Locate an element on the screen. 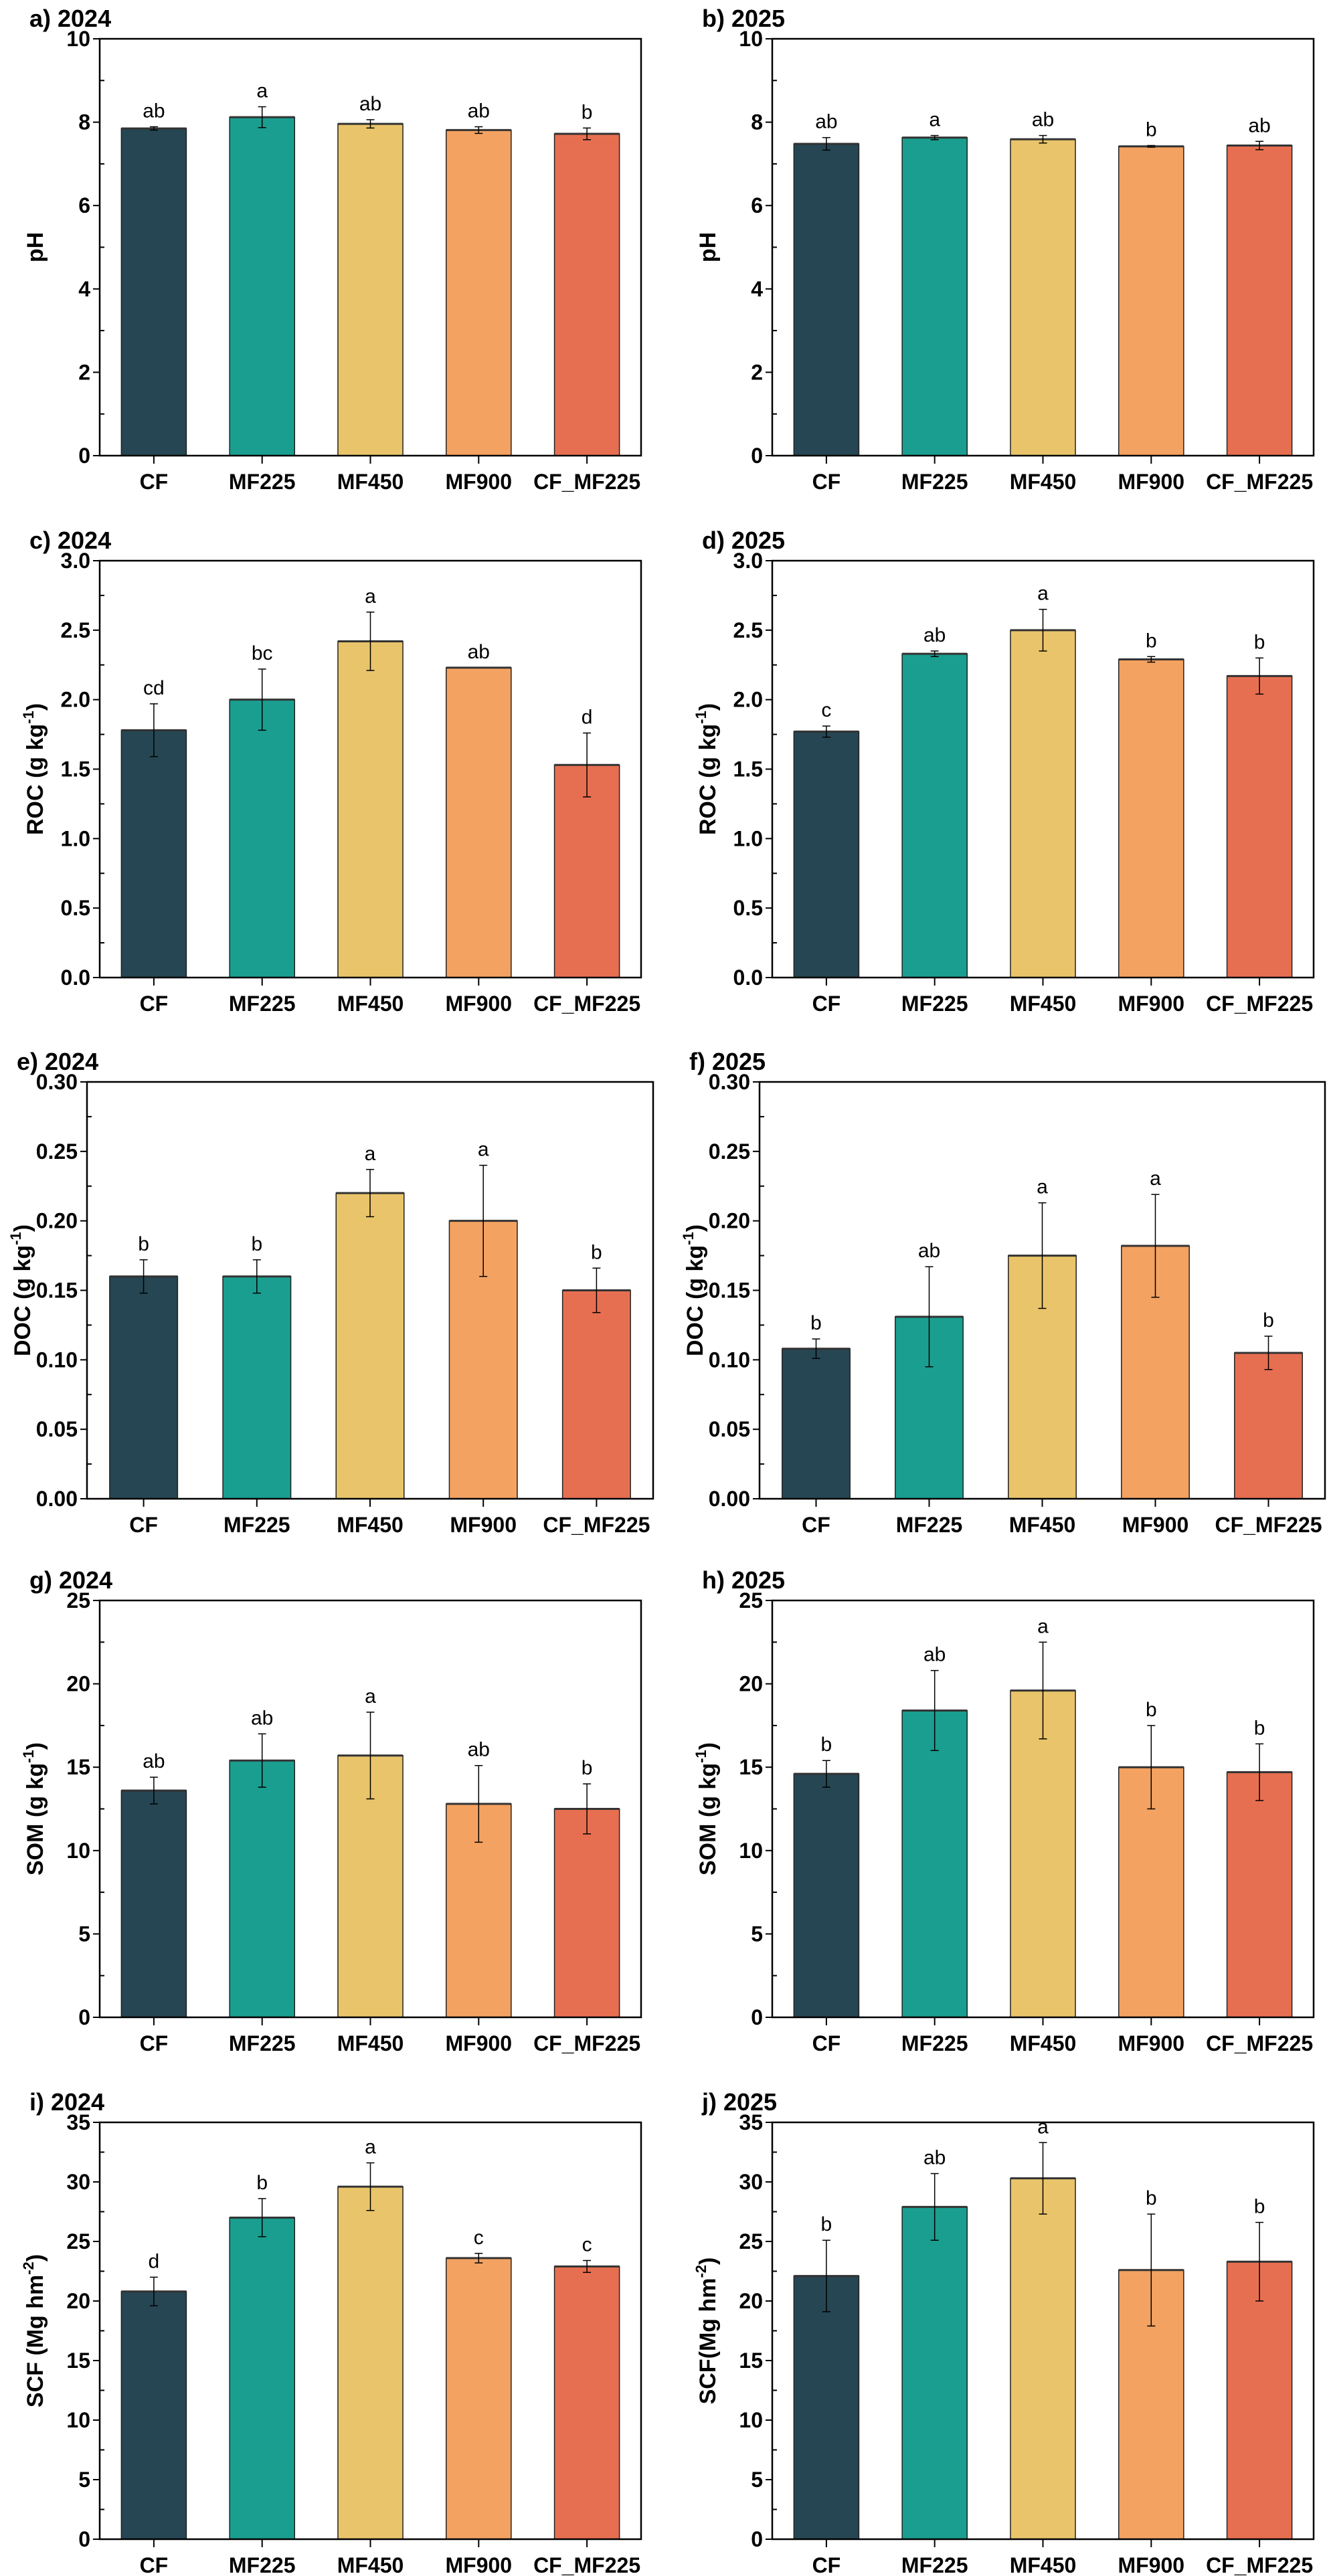 The image size is (1327, 2576). y-axis-label: SCF(Mg hm-2) is located at coordinates (707, 2331).